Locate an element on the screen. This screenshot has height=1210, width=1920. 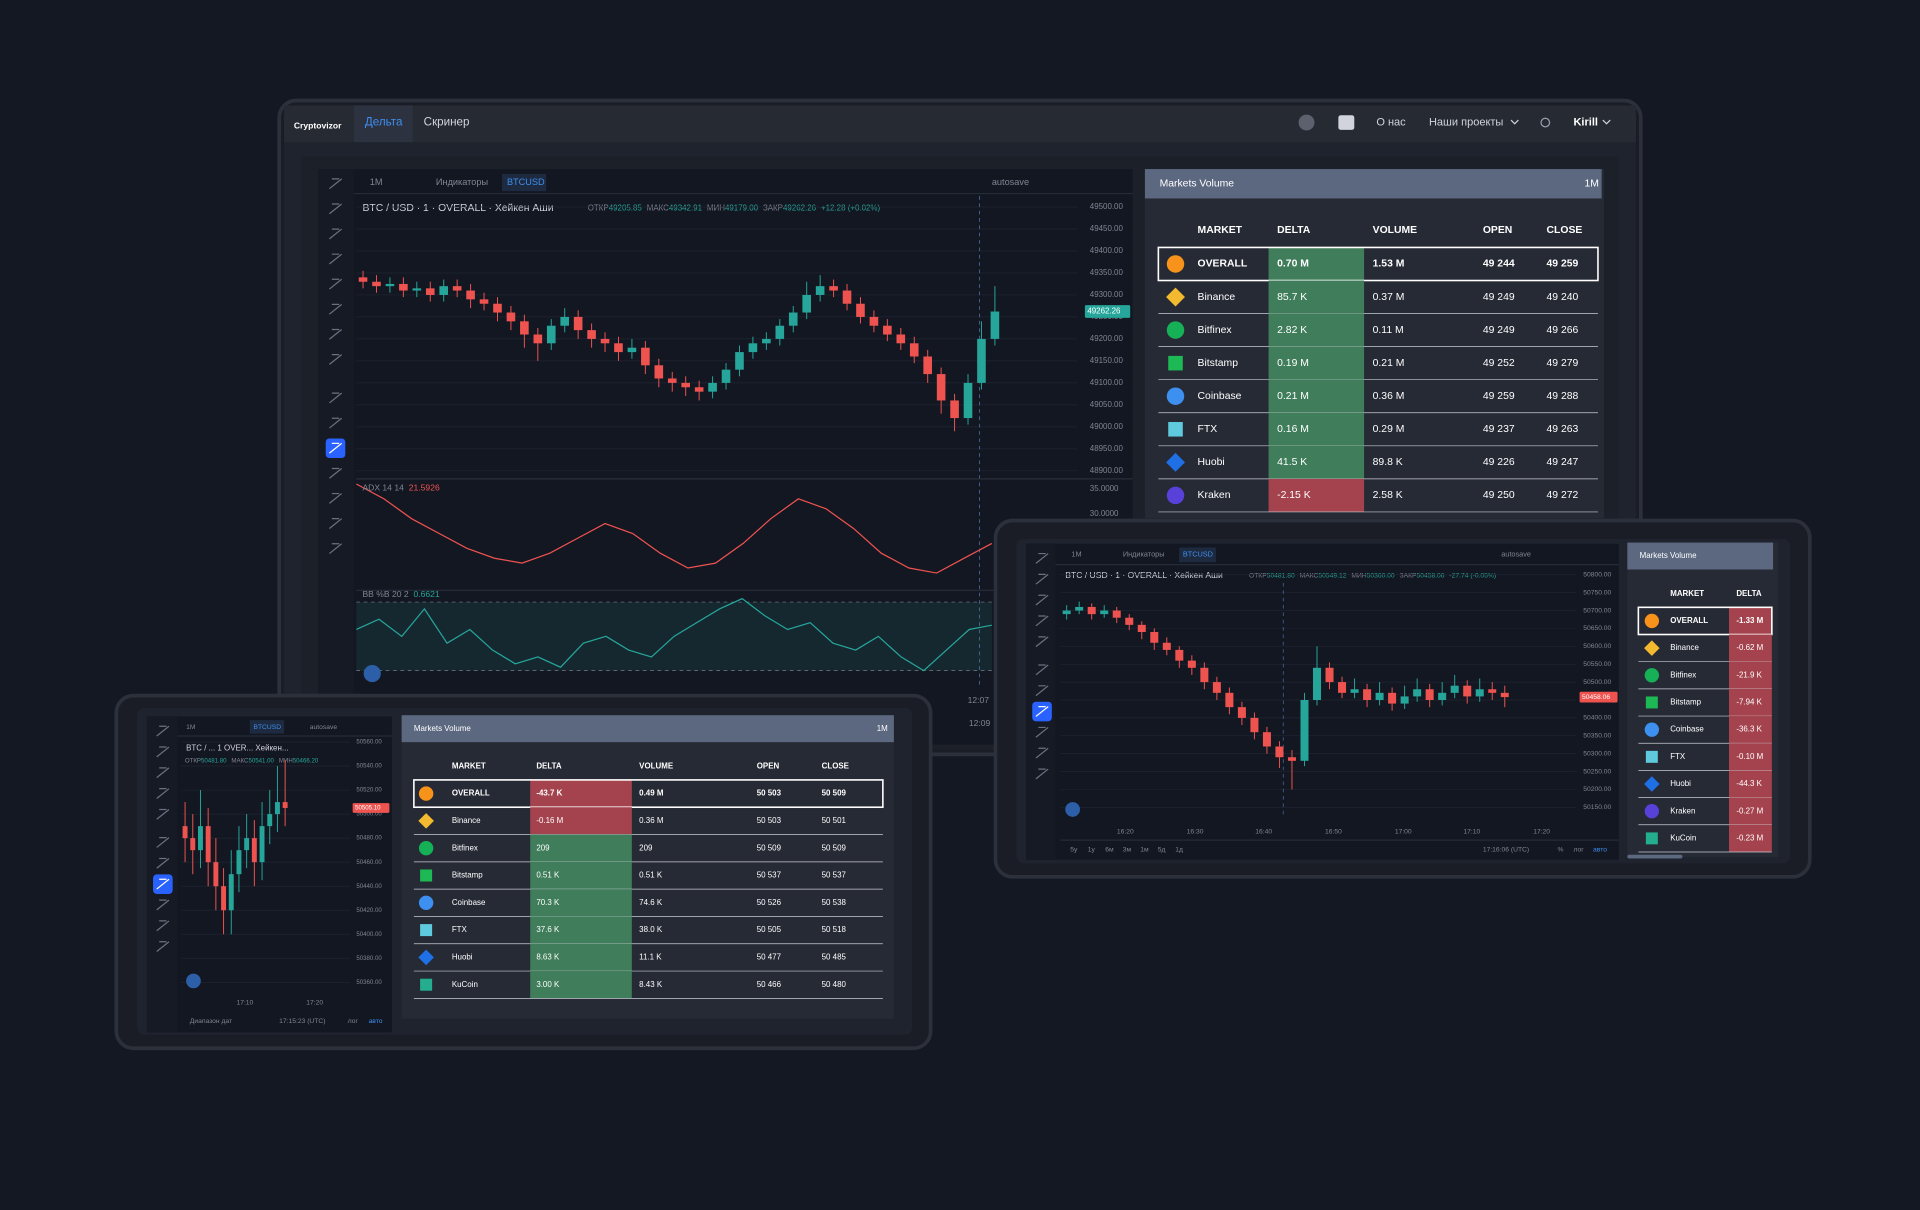
range-button: 5y is located at coordinates (1074, 850).